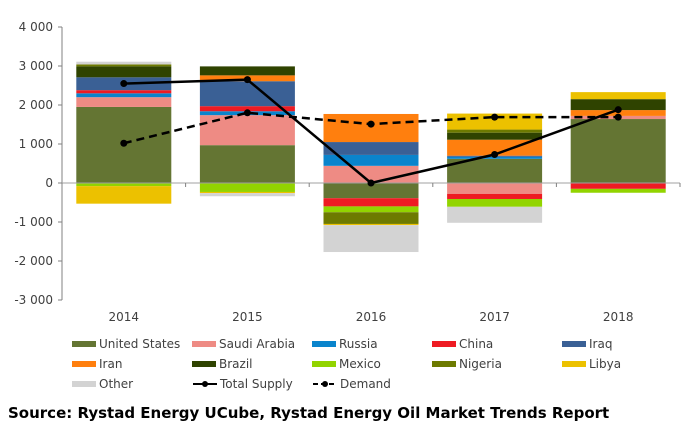 This screenshot has width=695, height=437. What do you see at coordinates (495, 131) in the screenshot?
I see `bar-nigeria-2017` at bounding box center [495, 131].